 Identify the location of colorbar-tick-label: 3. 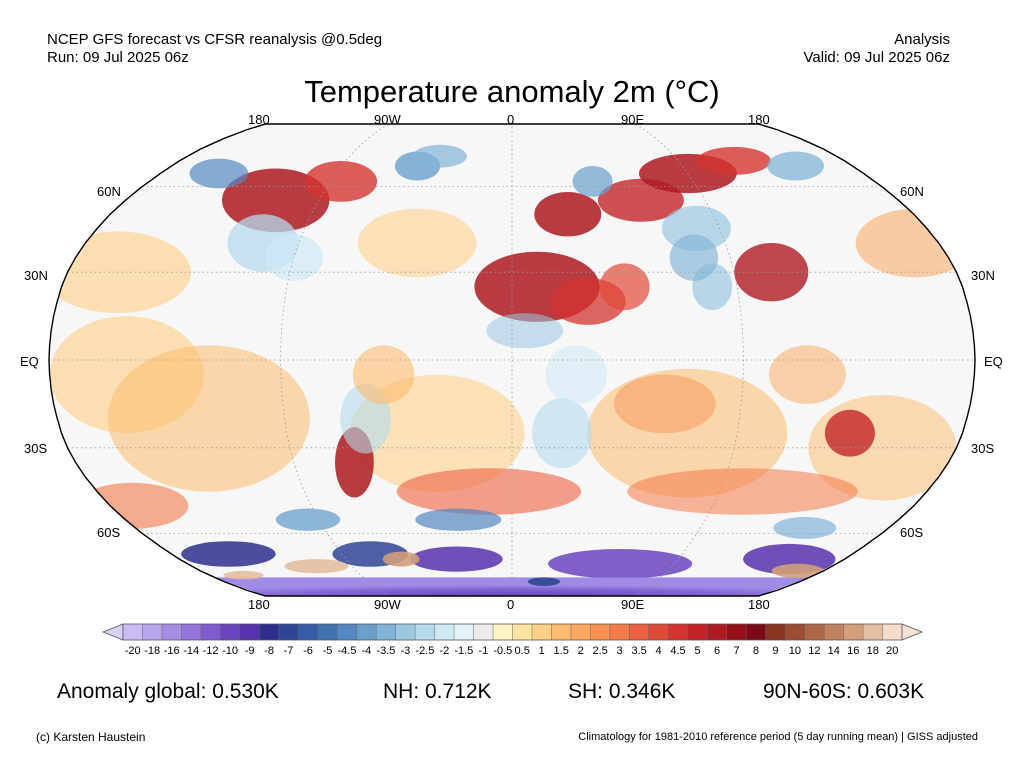
(619, 651).